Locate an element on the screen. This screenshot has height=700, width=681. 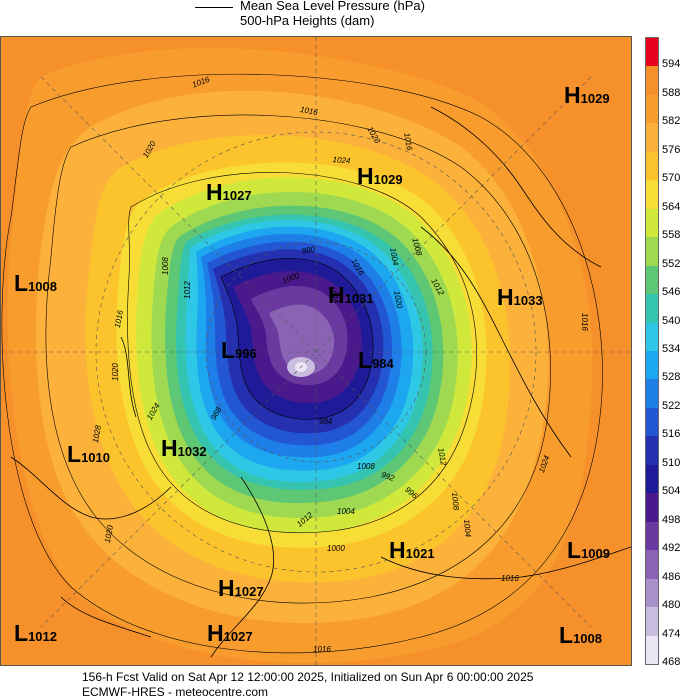
colorbar-label: 582 is located at coordinates (671, 121).